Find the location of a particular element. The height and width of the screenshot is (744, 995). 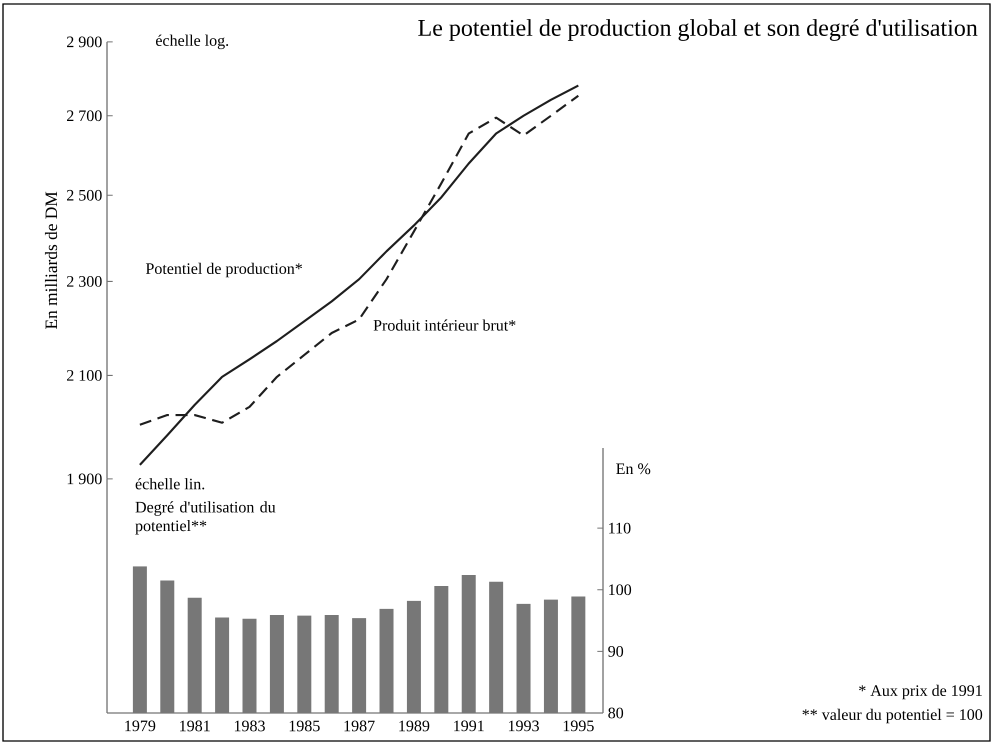

y-tick-label: 2 900 is located at coordinates (84, 42).